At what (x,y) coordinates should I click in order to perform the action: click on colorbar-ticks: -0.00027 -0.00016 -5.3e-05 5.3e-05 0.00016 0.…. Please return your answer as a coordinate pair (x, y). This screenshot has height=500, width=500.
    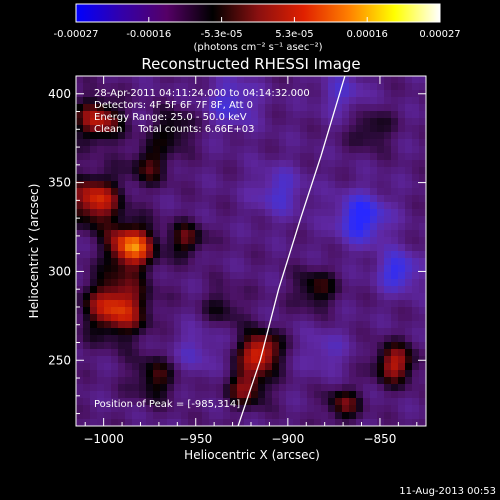
    Looking at the image, I should click on (257, 28).